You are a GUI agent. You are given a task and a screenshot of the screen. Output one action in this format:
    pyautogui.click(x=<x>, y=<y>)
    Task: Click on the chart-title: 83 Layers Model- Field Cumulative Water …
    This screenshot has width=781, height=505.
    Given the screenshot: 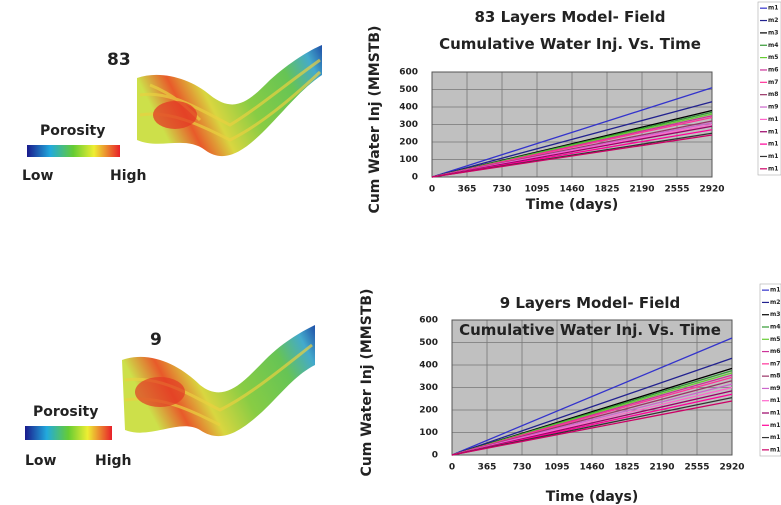 What is the action you would take?
    pyautogui.click(x=570, y=30)
    